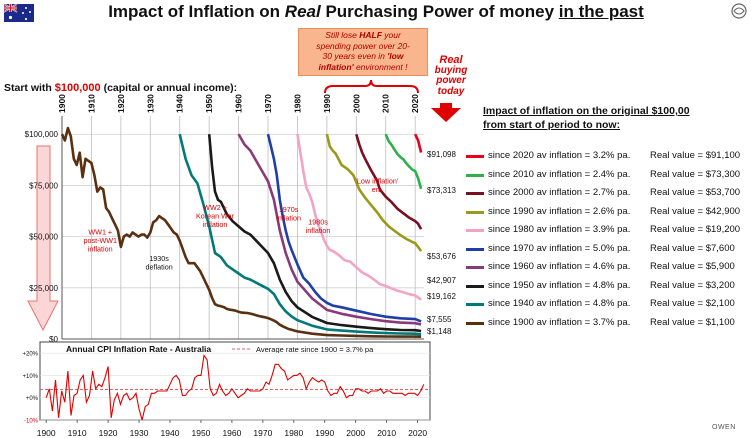  I want to click on main-x-tick-label: 2000, so click(356, 103).